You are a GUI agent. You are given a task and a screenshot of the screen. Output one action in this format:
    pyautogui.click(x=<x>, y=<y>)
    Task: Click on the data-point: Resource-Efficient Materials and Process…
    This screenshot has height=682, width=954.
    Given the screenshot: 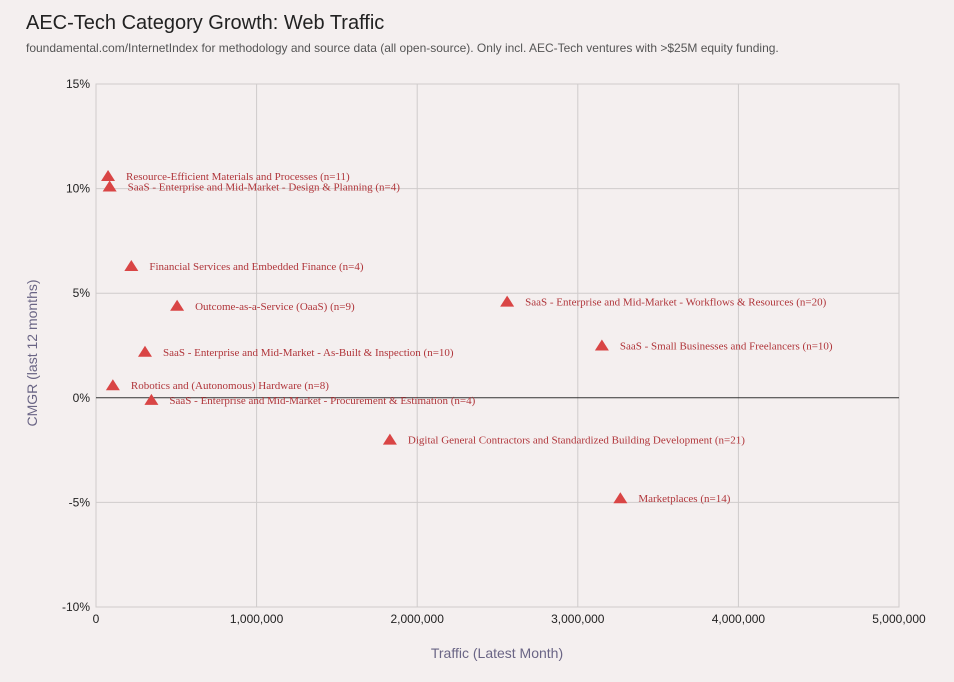 What is the action you would take?
    pyautogui.click(x=225, y=176)
    